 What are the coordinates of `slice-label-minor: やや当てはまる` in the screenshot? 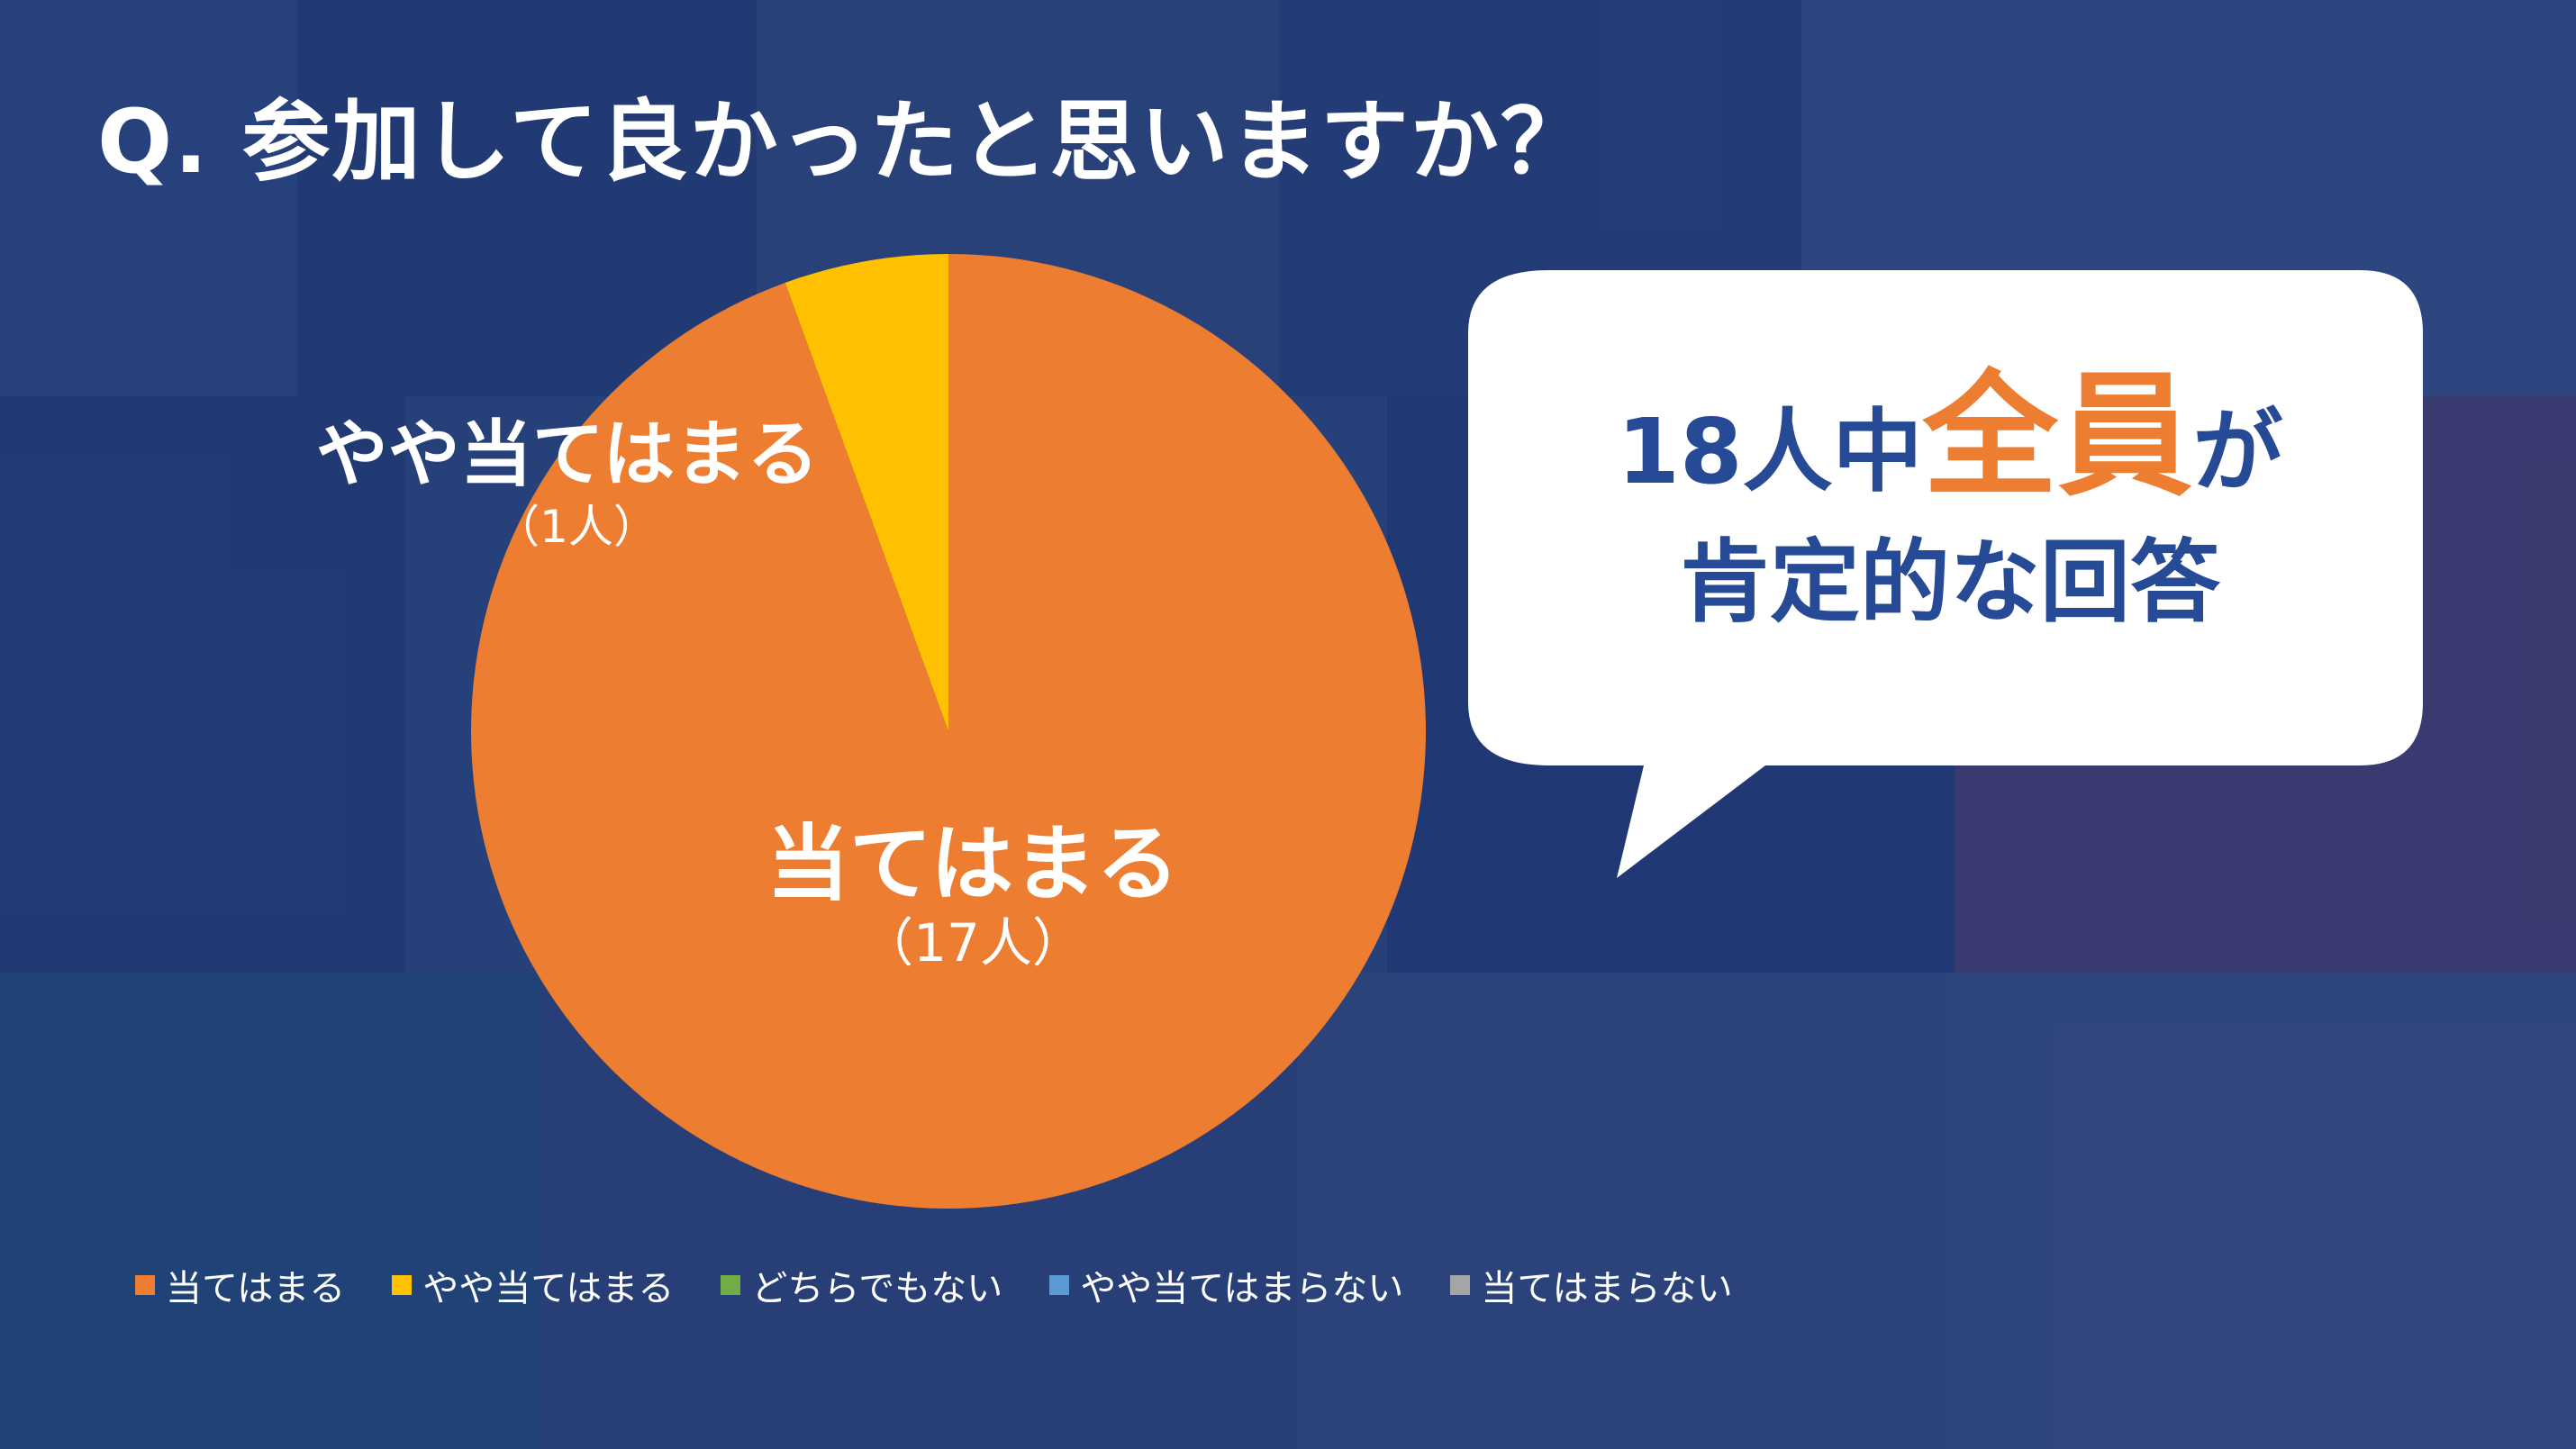 It's located at (567, 454).